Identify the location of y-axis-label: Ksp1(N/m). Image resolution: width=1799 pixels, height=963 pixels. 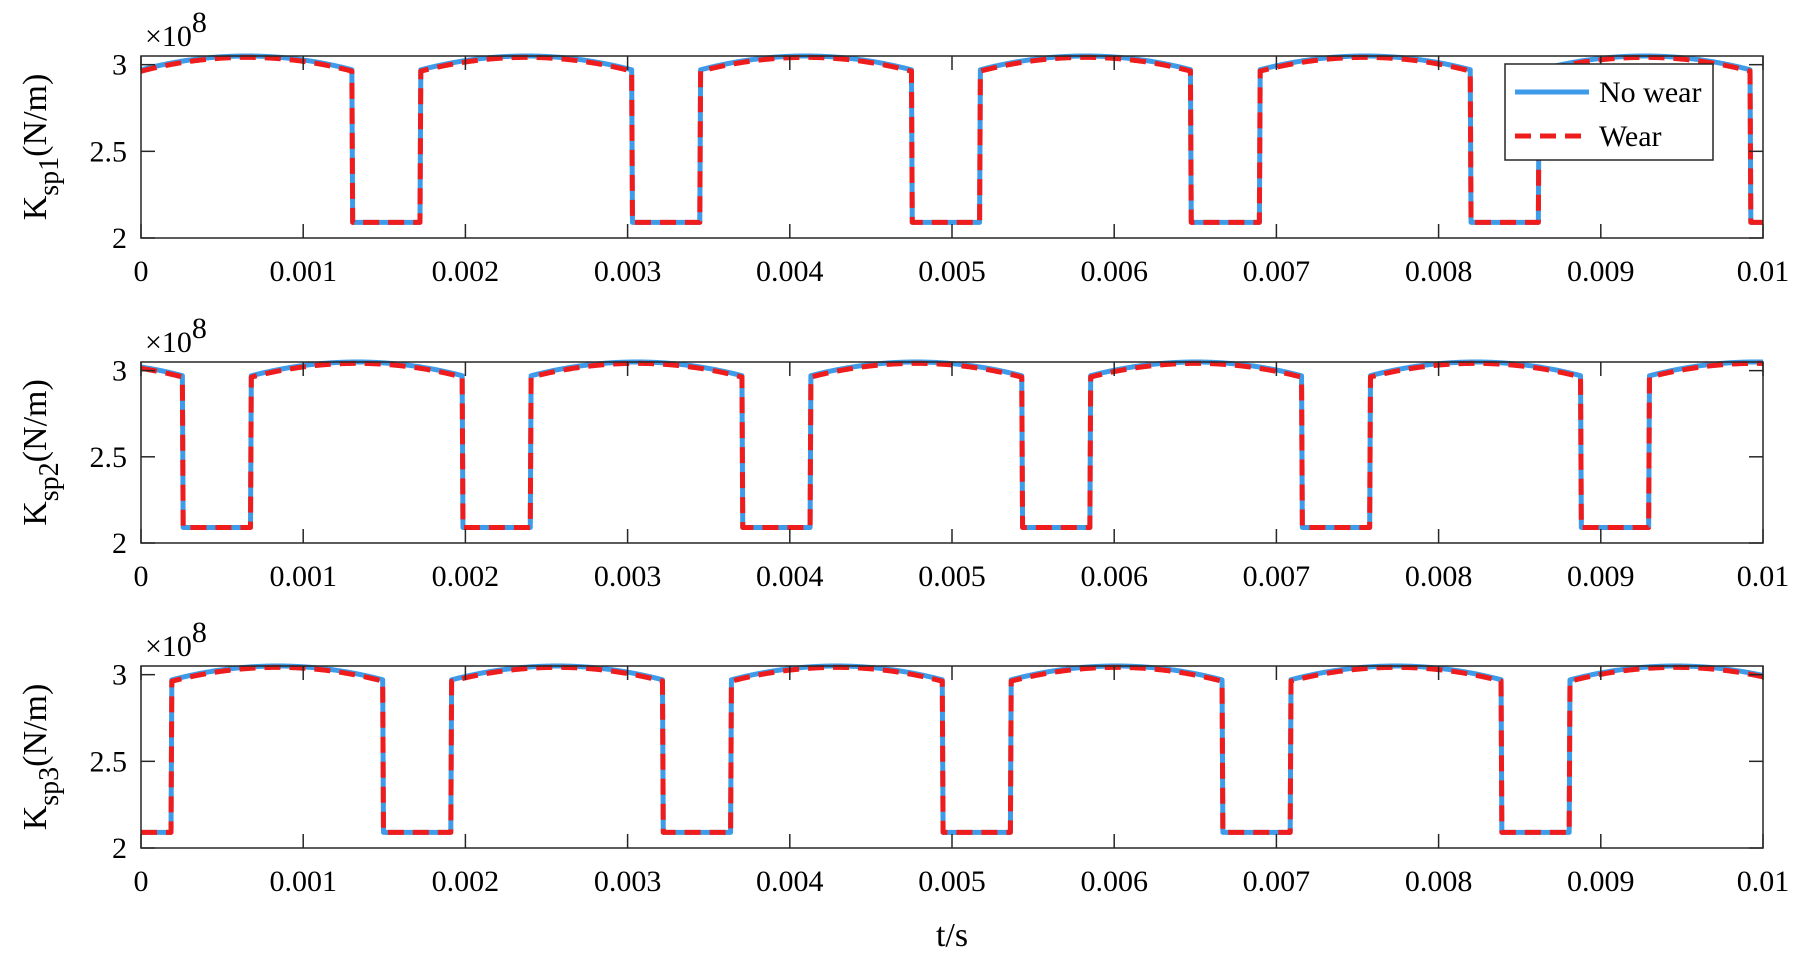
(41, 147).